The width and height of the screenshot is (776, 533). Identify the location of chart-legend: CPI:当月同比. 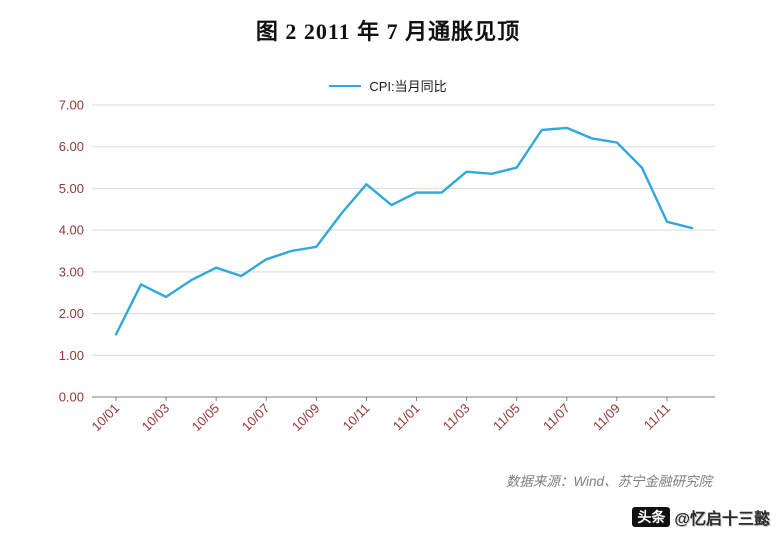
(388, 85).